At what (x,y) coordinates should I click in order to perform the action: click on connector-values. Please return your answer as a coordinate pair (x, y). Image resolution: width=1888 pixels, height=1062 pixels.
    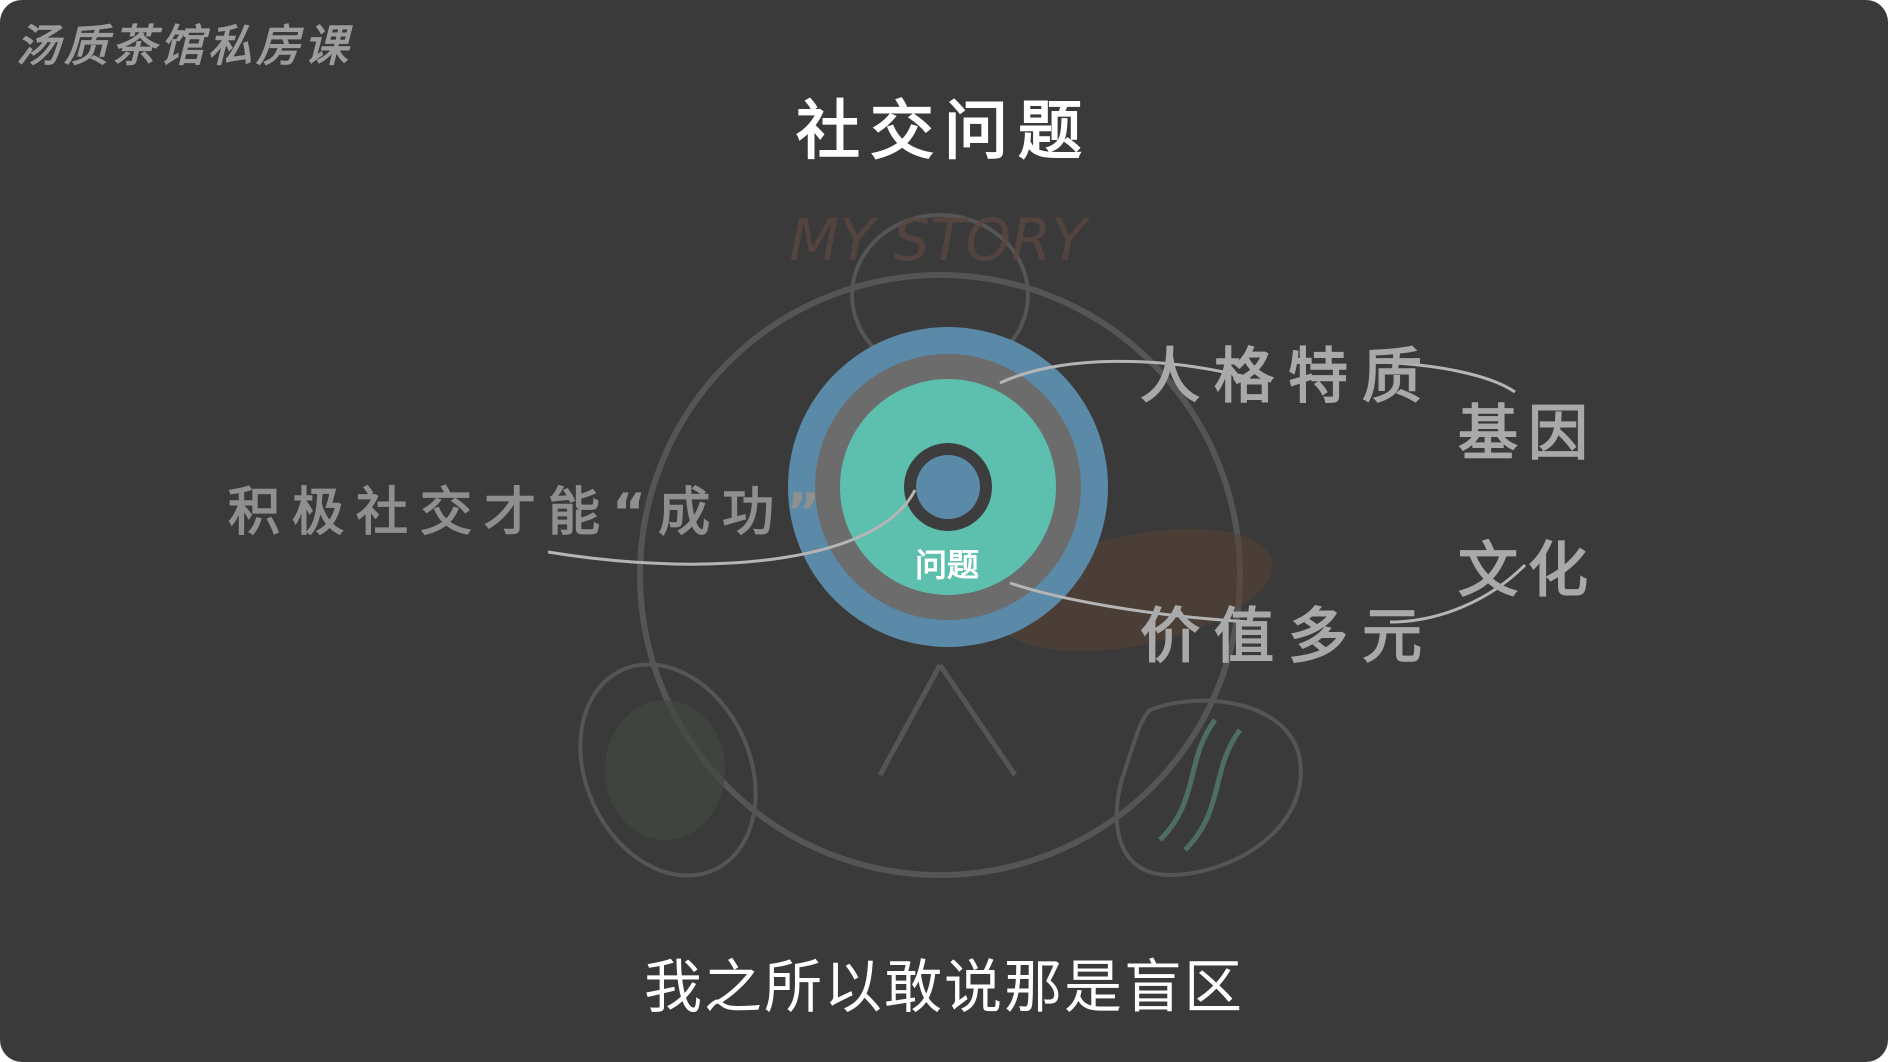
    Looking at the image, I should click on (1130, 602).